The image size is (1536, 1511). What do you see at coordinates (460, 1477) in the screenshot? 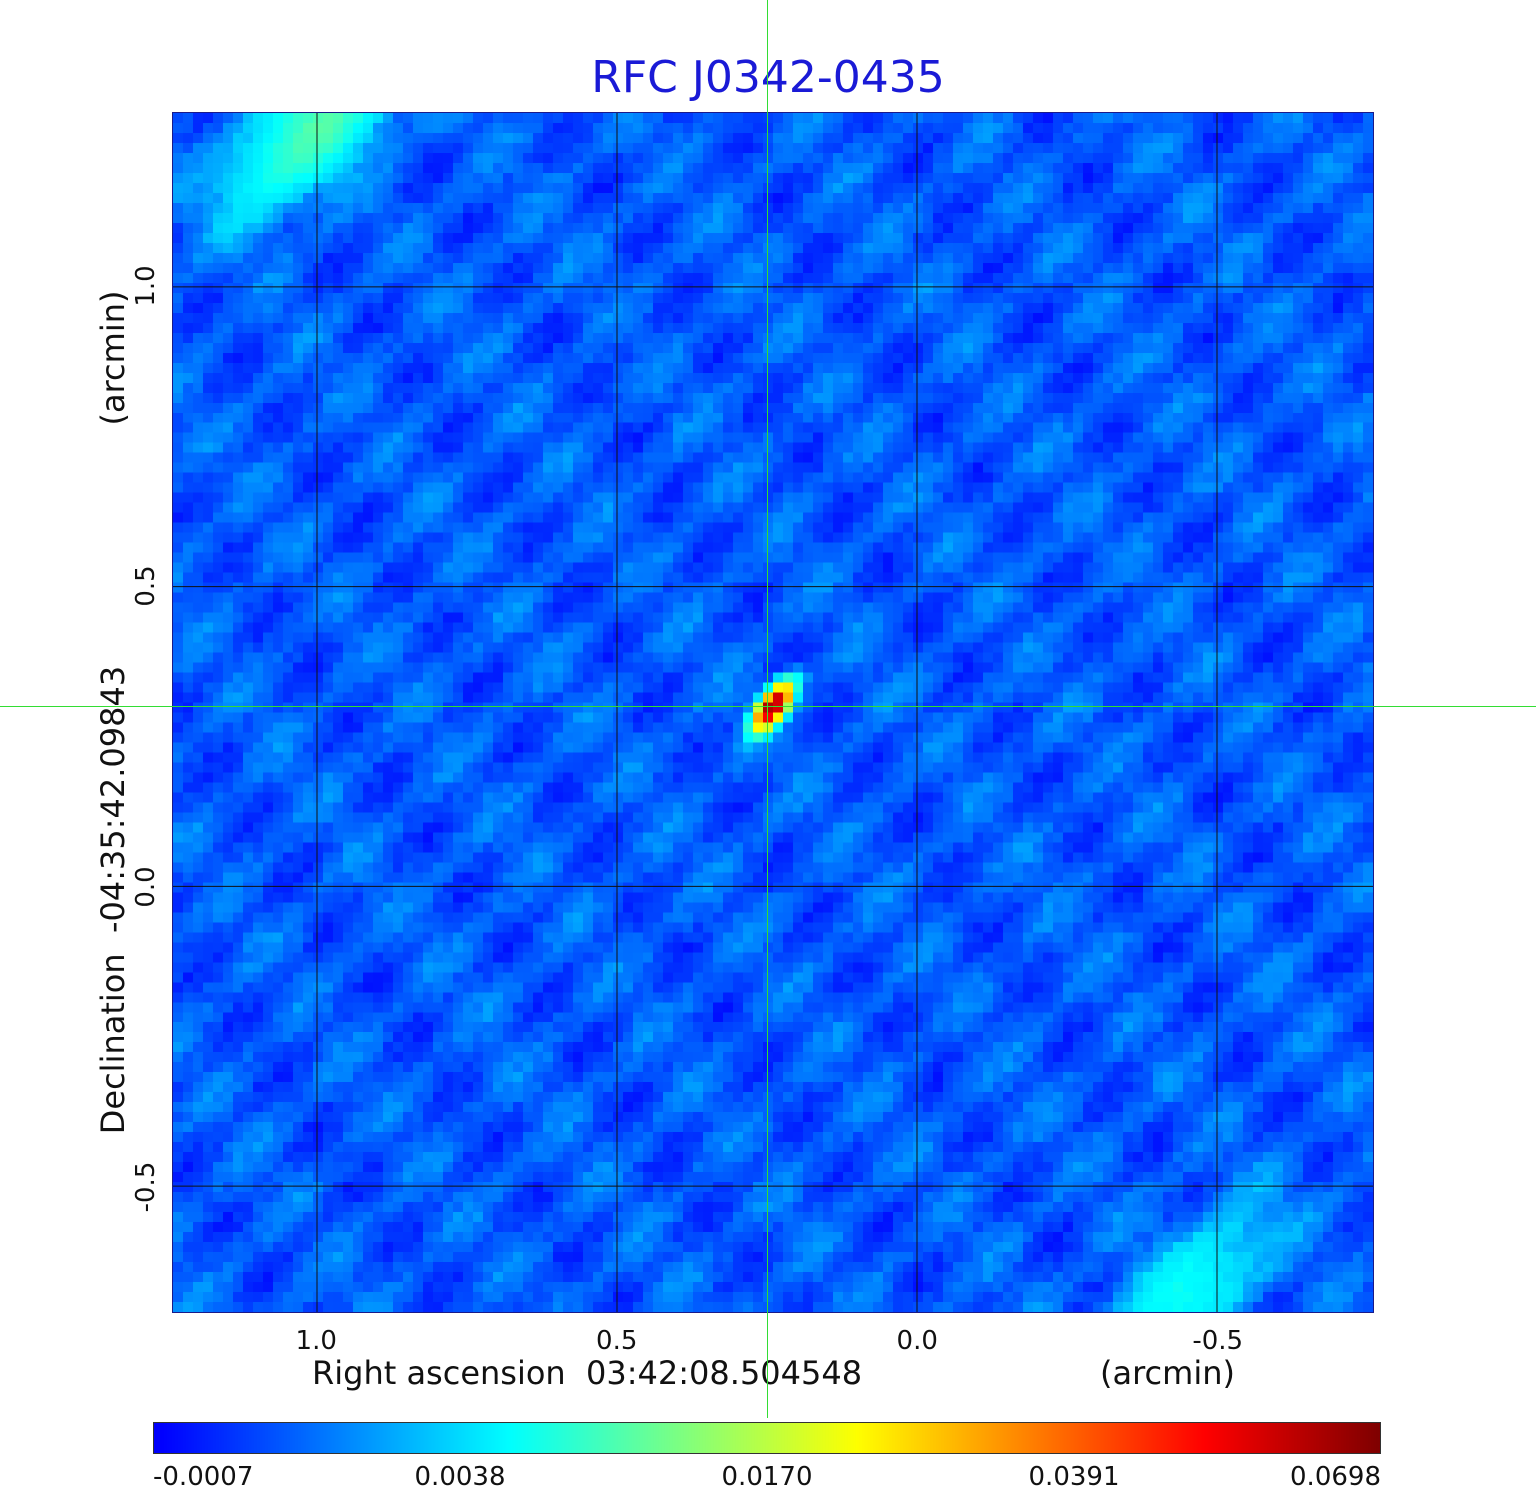
I see `colorbar-tick-label: 0.0038` at bounding box center [460, 1477].